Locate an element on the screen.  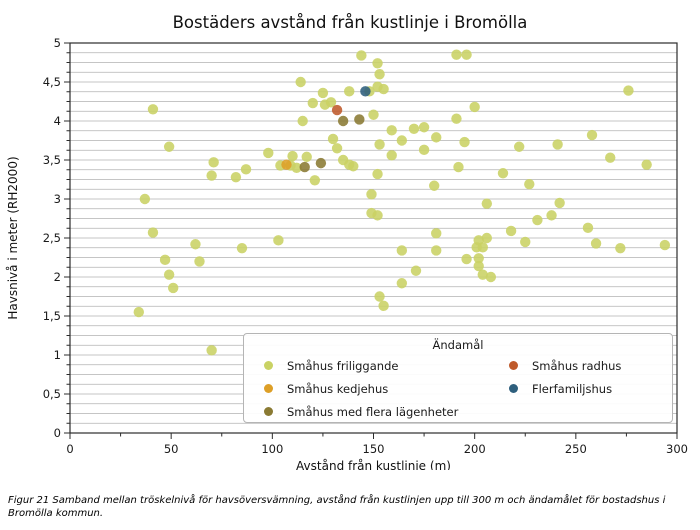
y-tick-label: 2,5 is located at coordinates (52, 238).